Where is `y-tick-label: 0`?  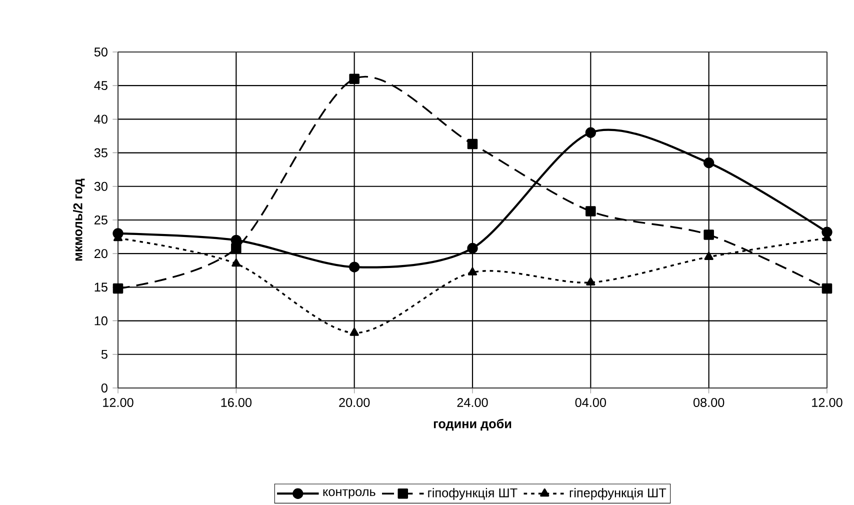 y-tick-label: 0 is located at coordinates (104, 388).